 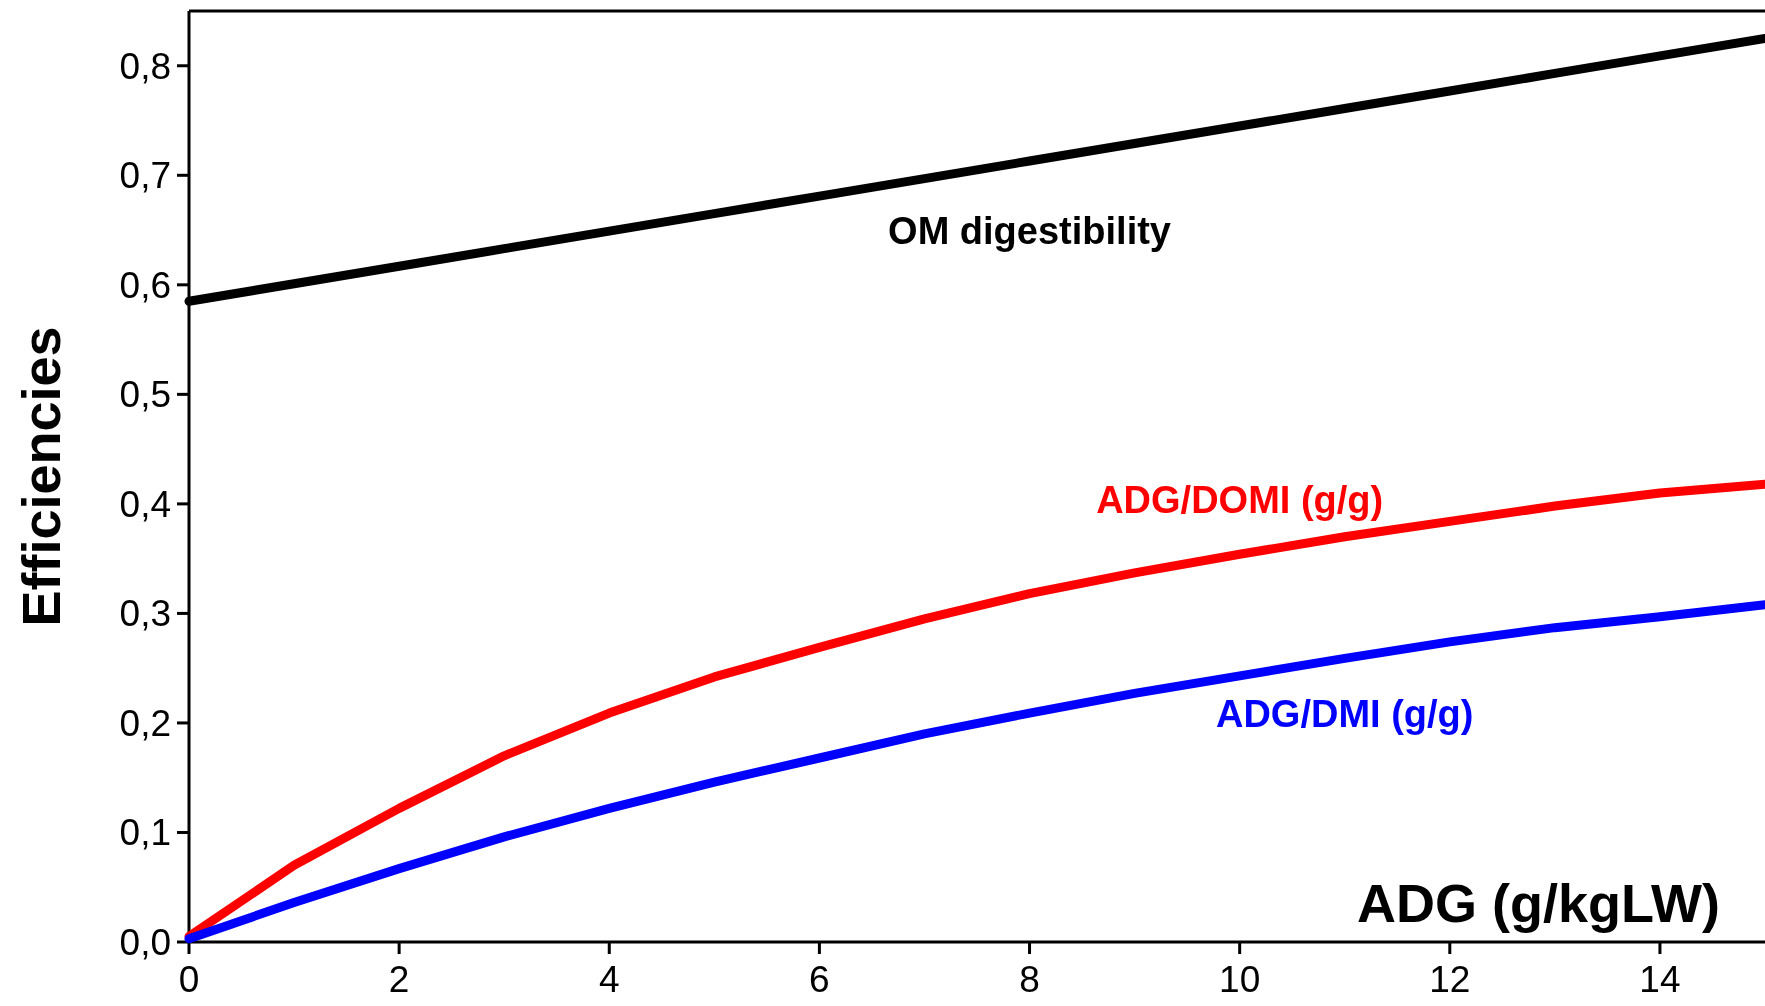 I want to click on x-tick-label: 0, so click(x=189, y=979).